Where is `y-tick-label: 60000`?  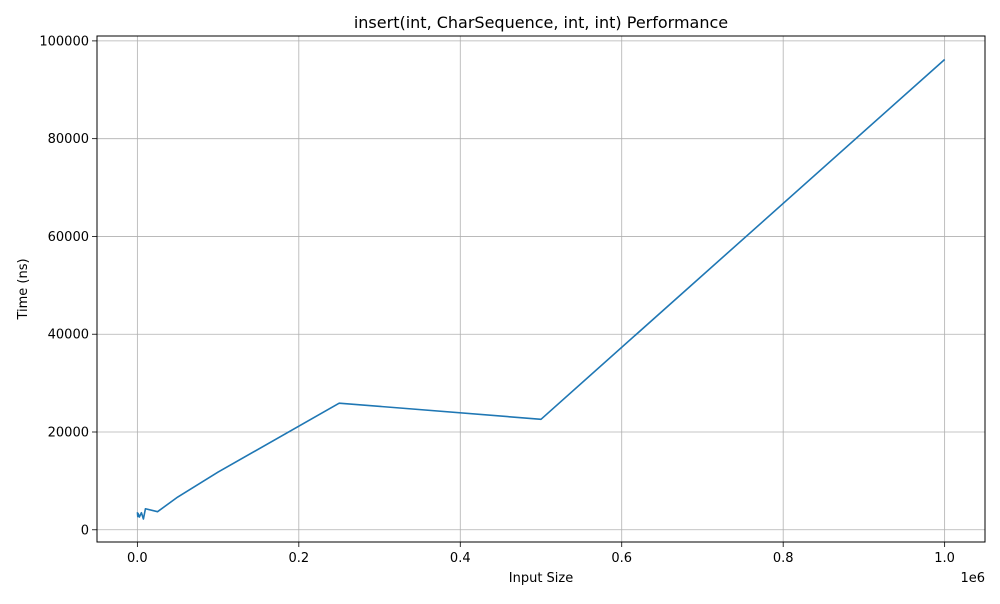
y-tick-label: 60000 is located at coordinates (68, 237).